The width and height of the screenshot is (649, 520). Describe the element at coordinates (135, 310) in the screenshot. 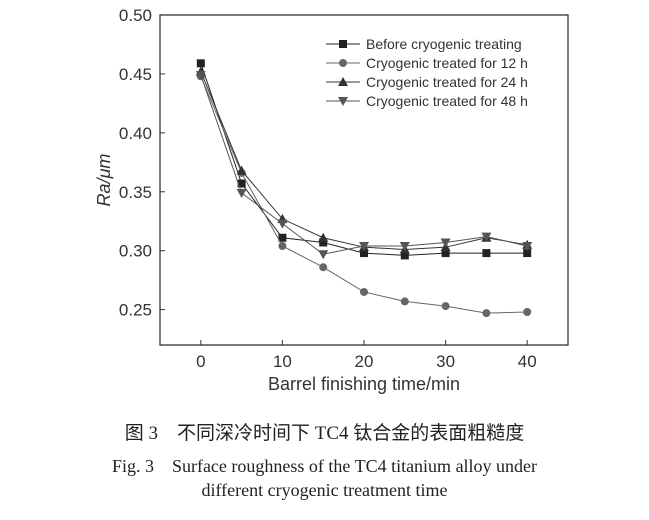

I see `y-tick-label: 0.25` at that location.